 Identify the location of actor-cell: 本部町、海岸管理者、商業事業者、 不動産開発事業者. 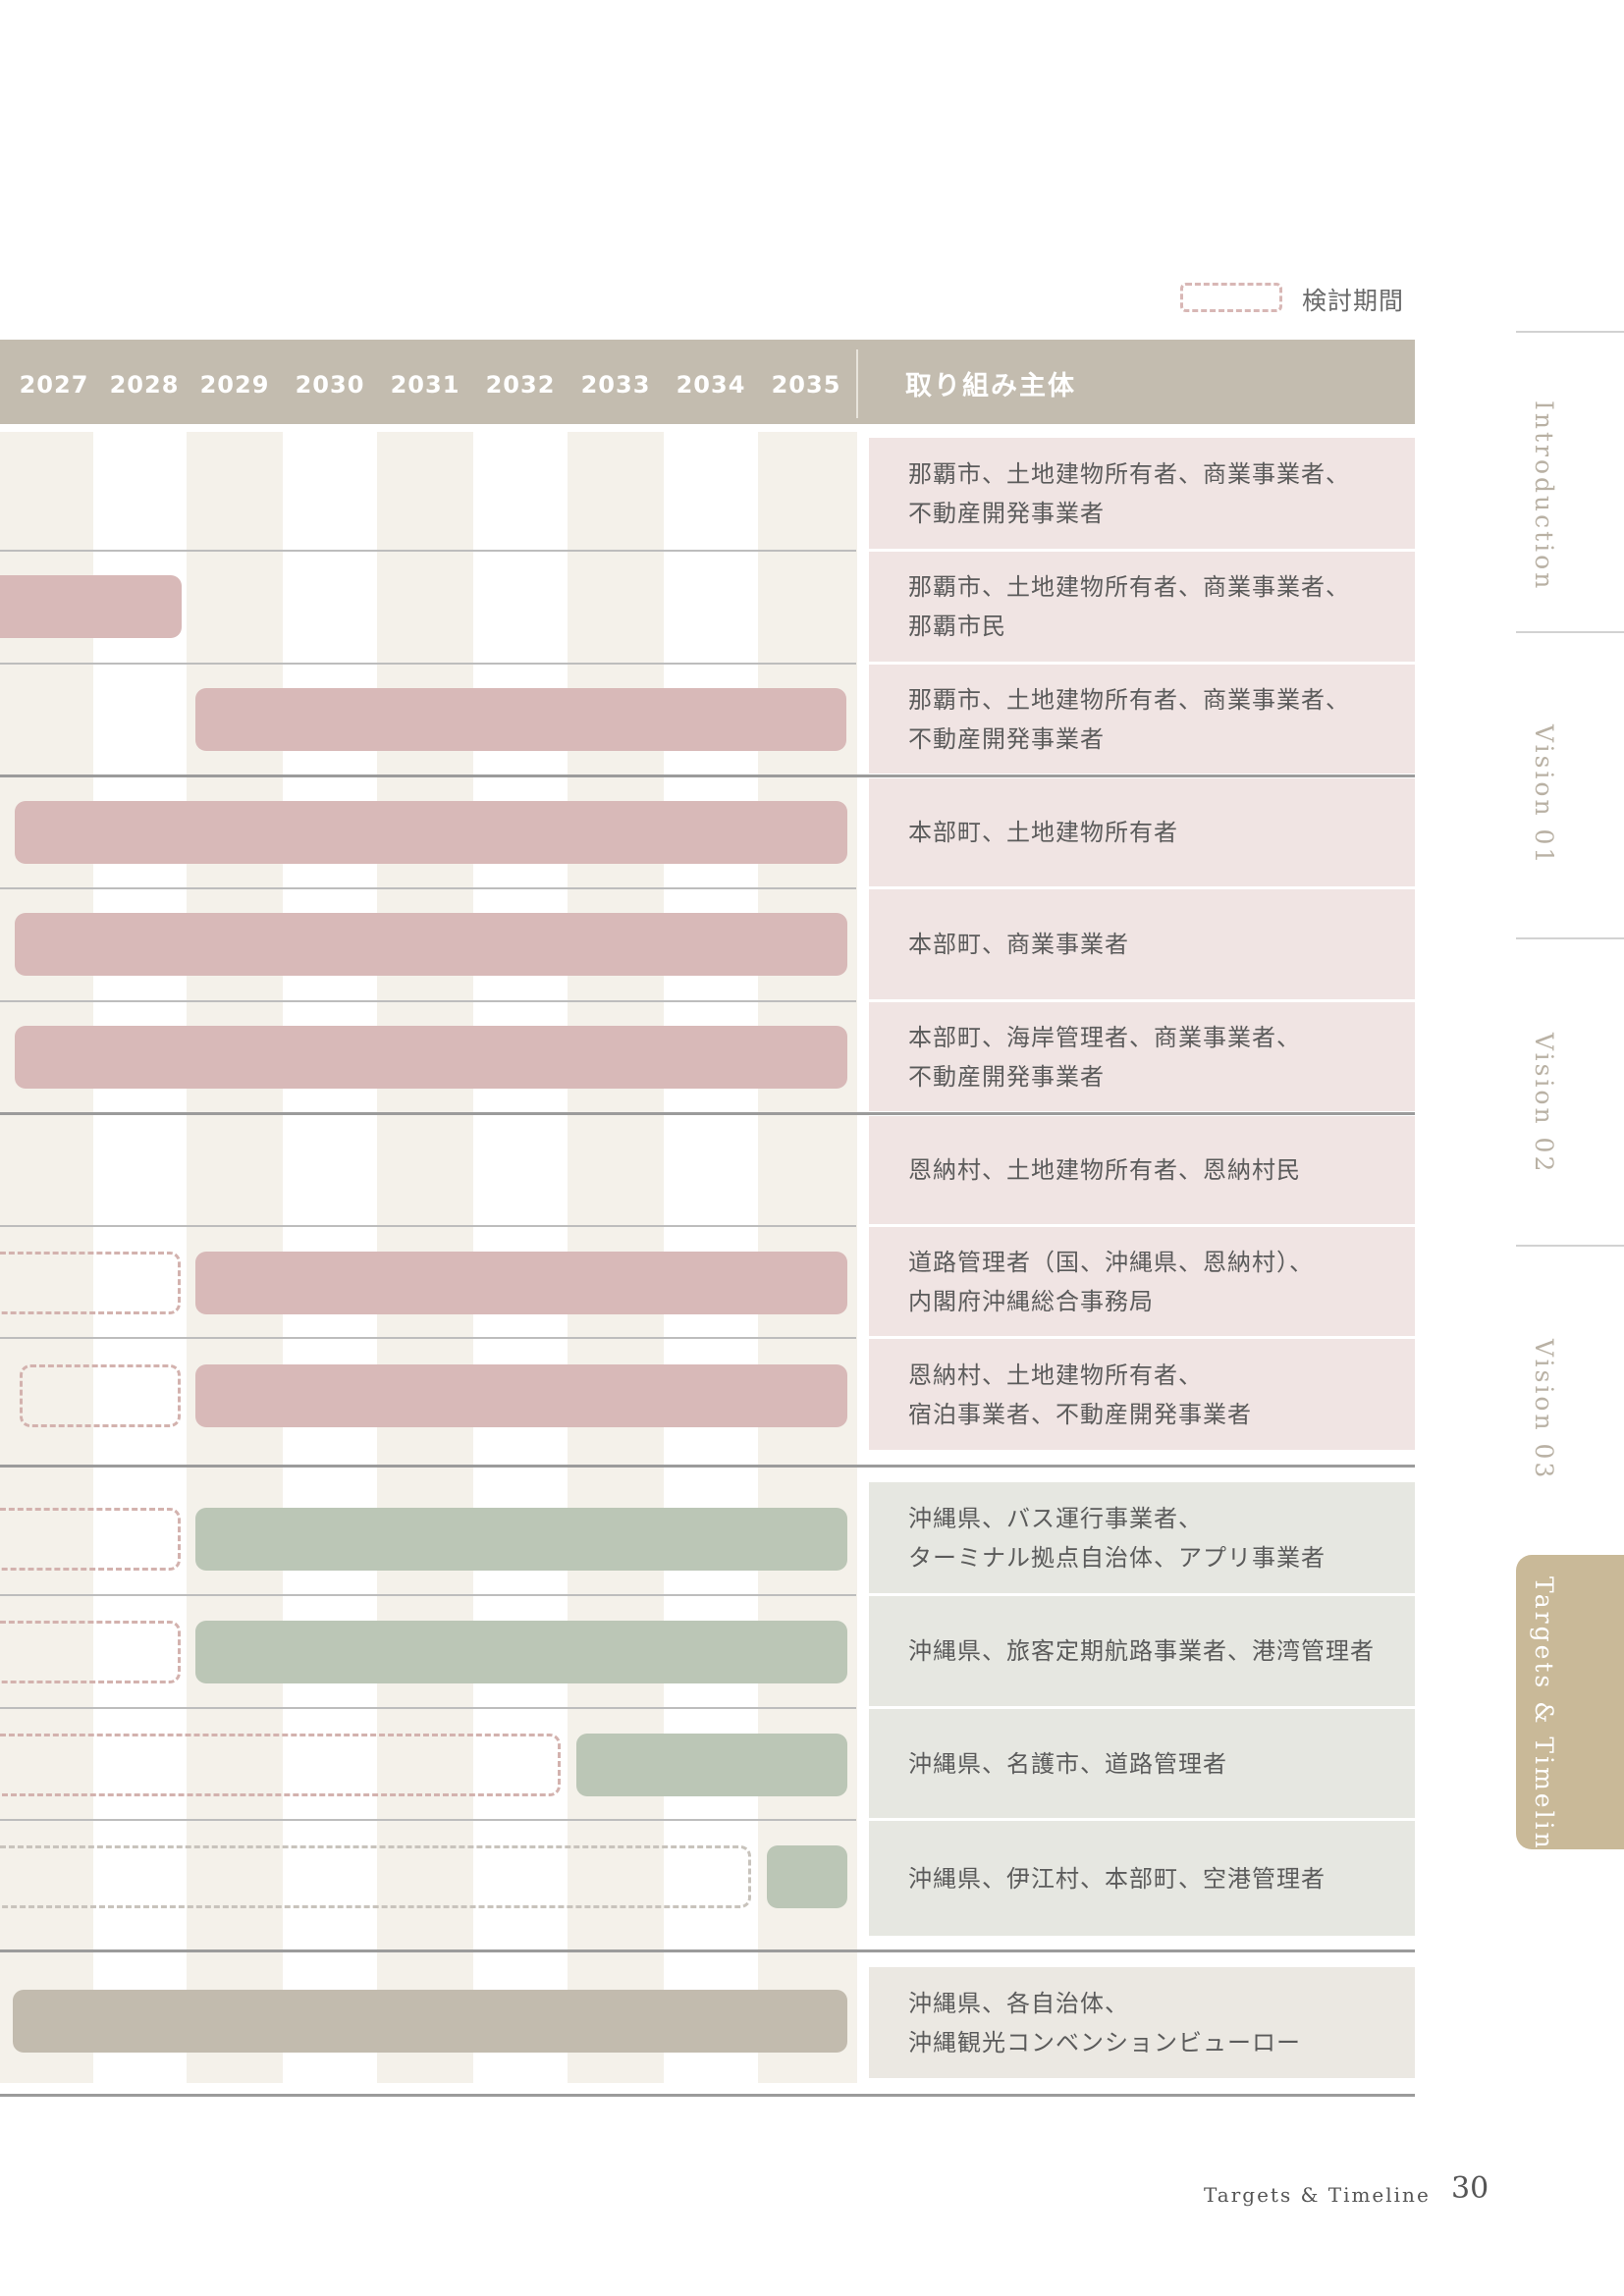
(1142, 1057).